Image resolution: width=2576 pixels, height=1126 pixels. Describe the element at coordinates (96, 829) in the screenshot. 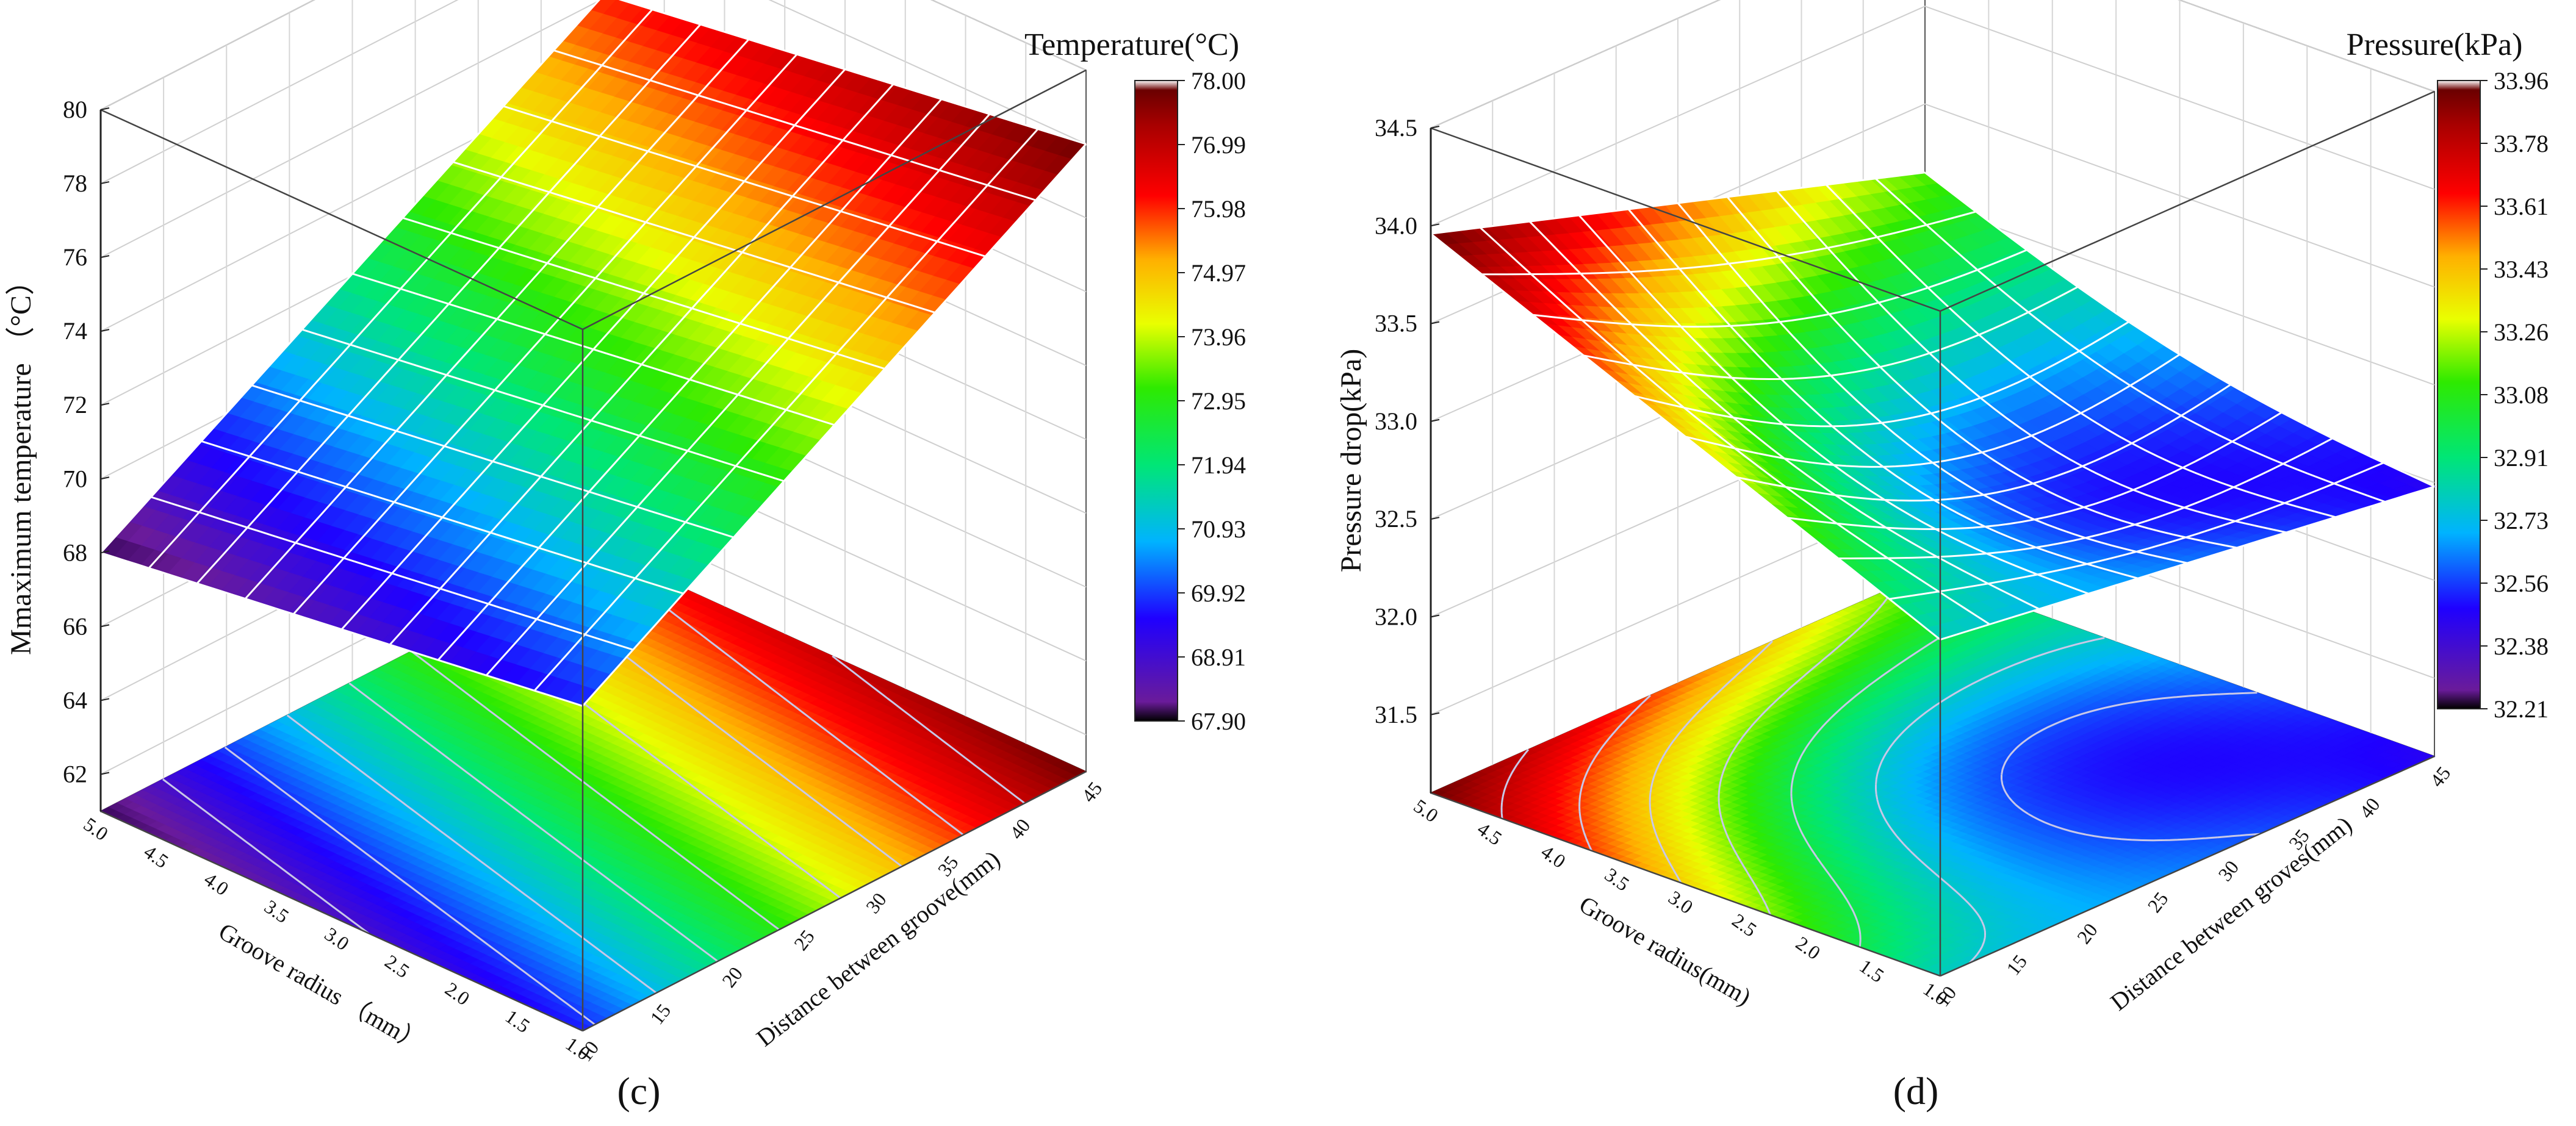

I see `x-tick-label: 5.0` at that location.